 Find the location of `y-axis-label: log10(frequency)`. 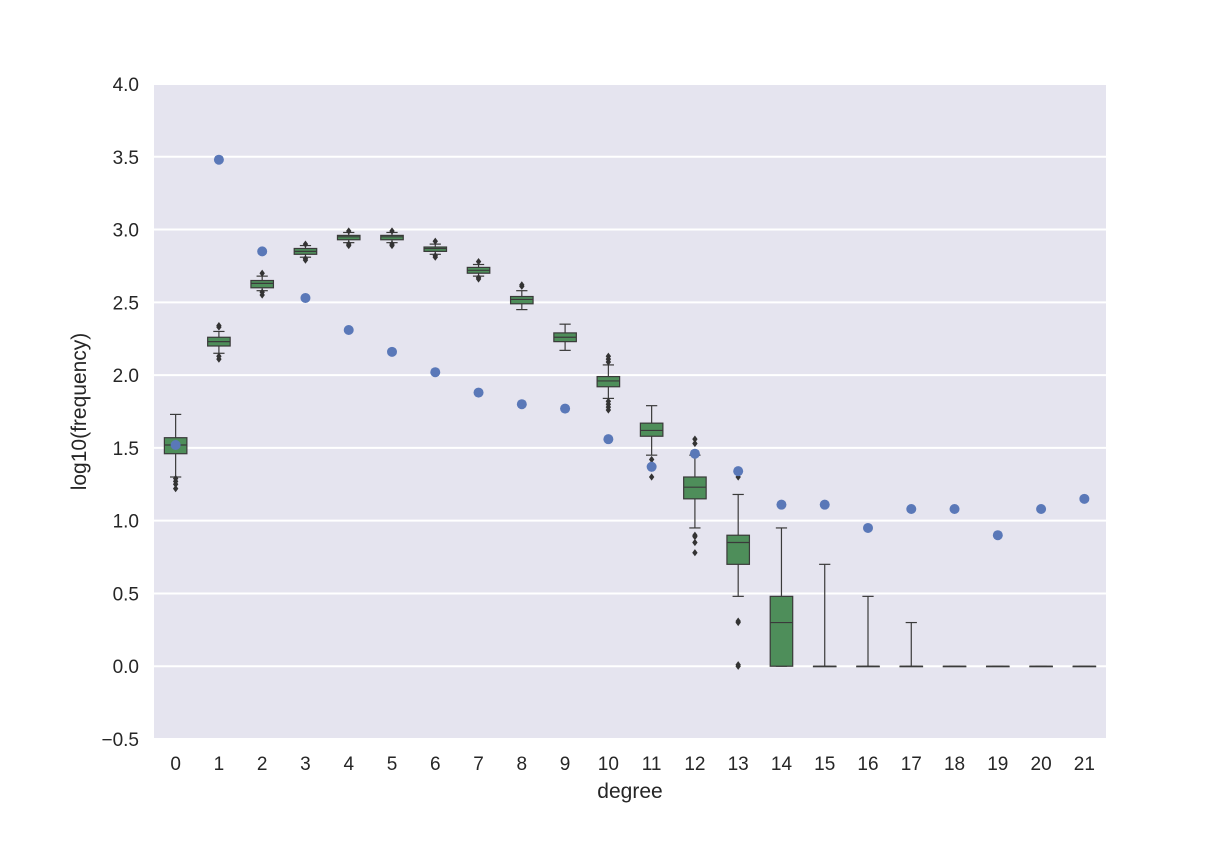

y-axis-label: log10(frequency) is located at coordinates (79, 412).